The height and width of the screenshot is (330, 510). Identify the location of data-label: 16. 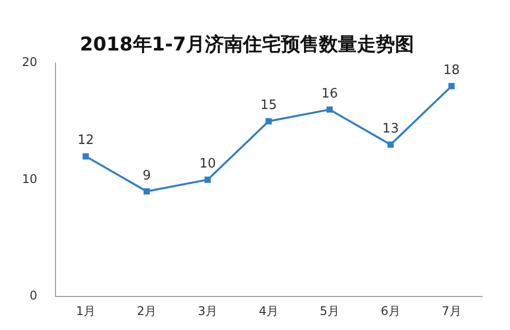
(329, 94).